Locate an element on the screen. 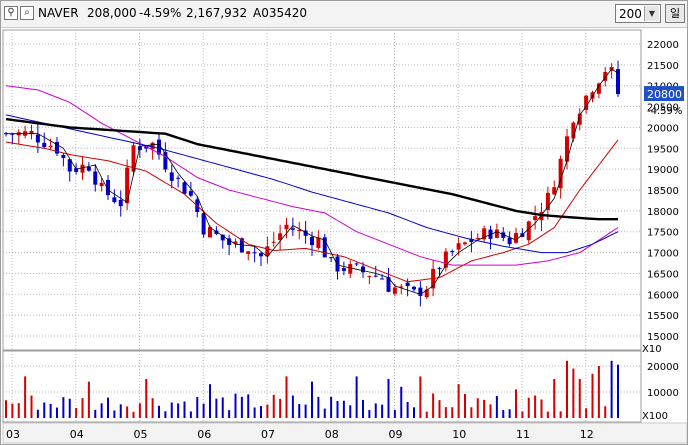  price-tick-label: 16000 is located at coordinates (663, 295).